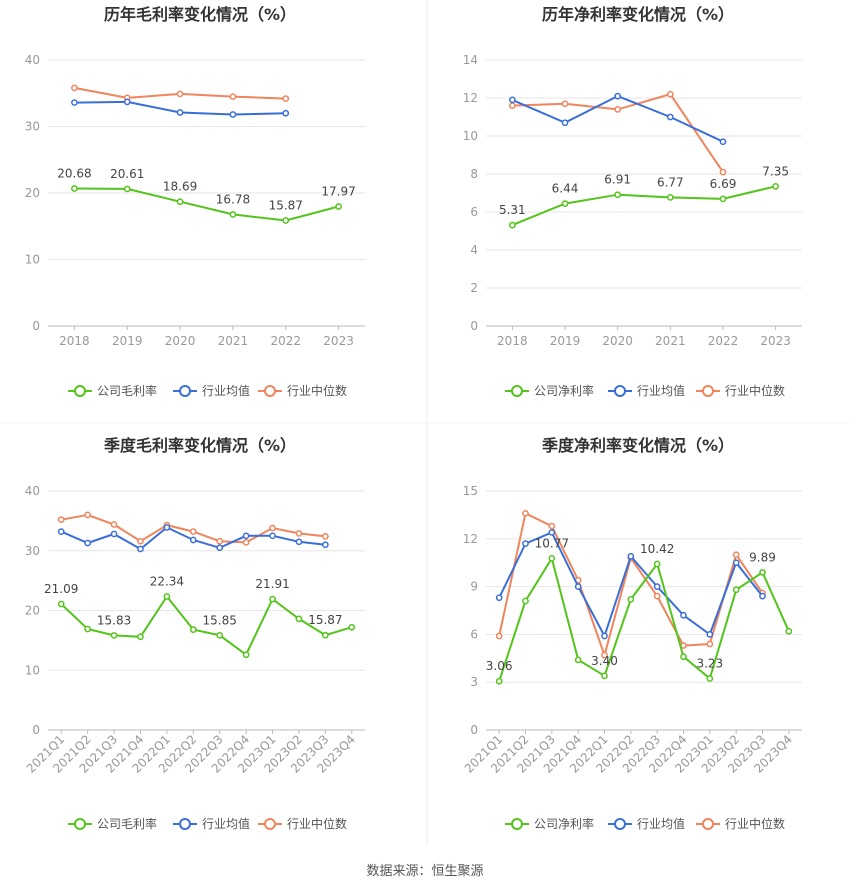 The height and width of the screenshot is (890, 850). I want to click on x-tick-label: 2022, so click(723, 341).